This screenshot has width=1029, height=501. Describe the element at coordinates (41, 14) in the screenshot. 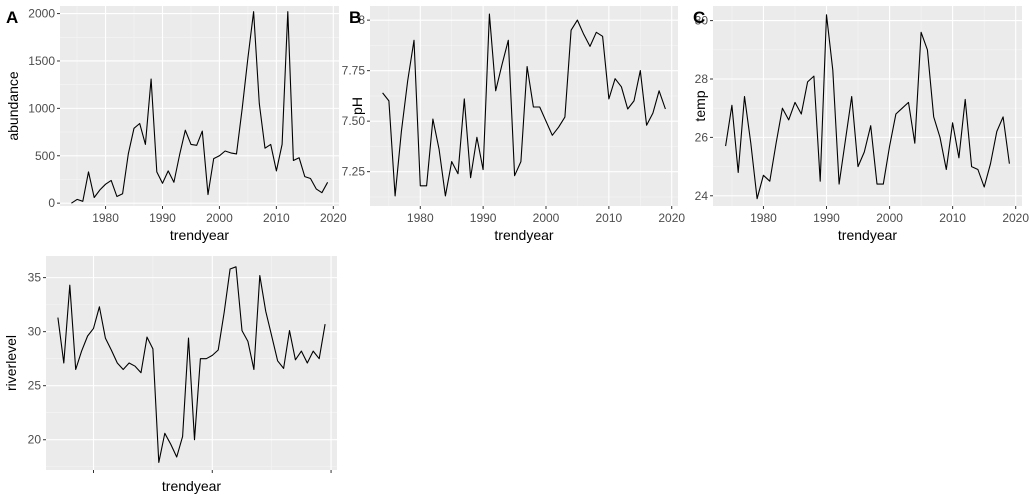

I see `y-tick-label: 2000` at that location.